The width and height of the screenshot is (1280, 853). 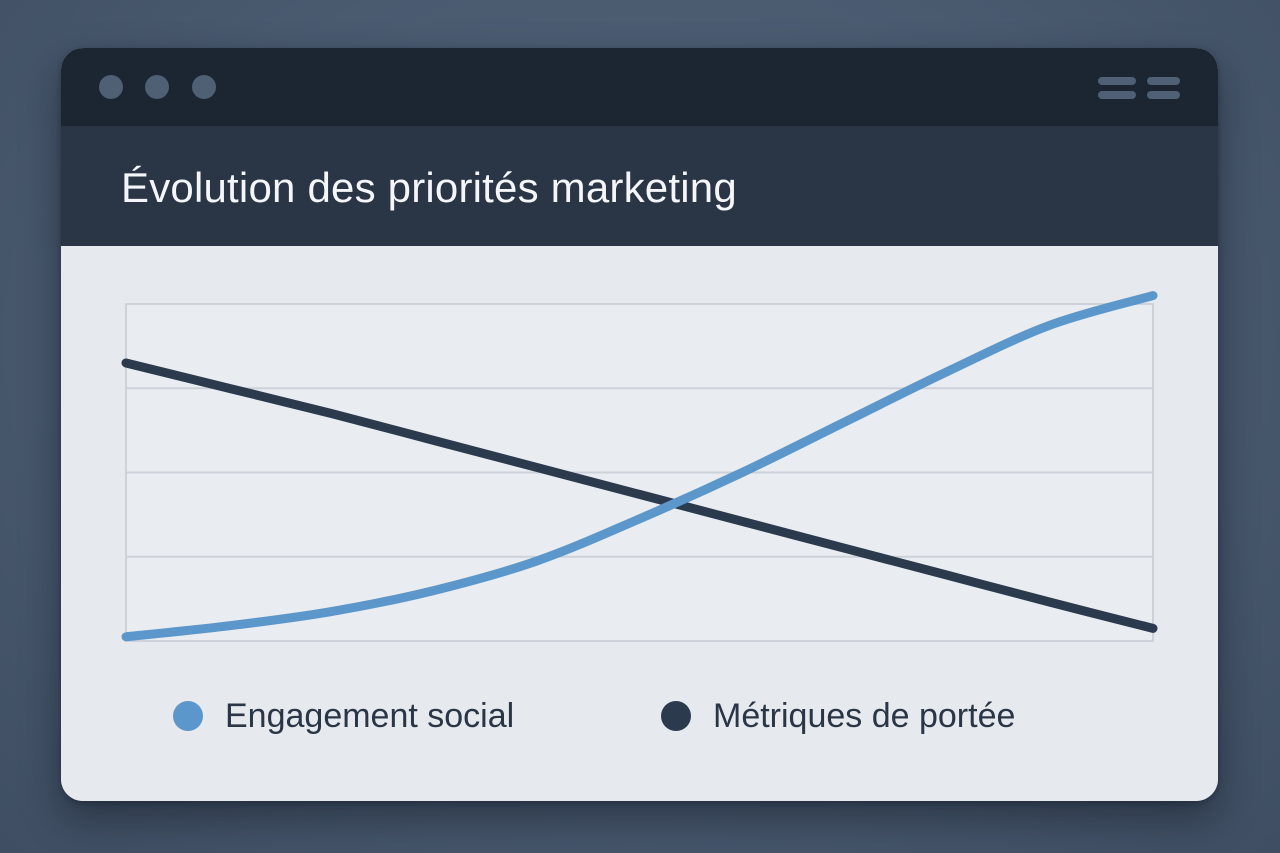 I want to click on minimize-dot, so click(x=157, y=87).